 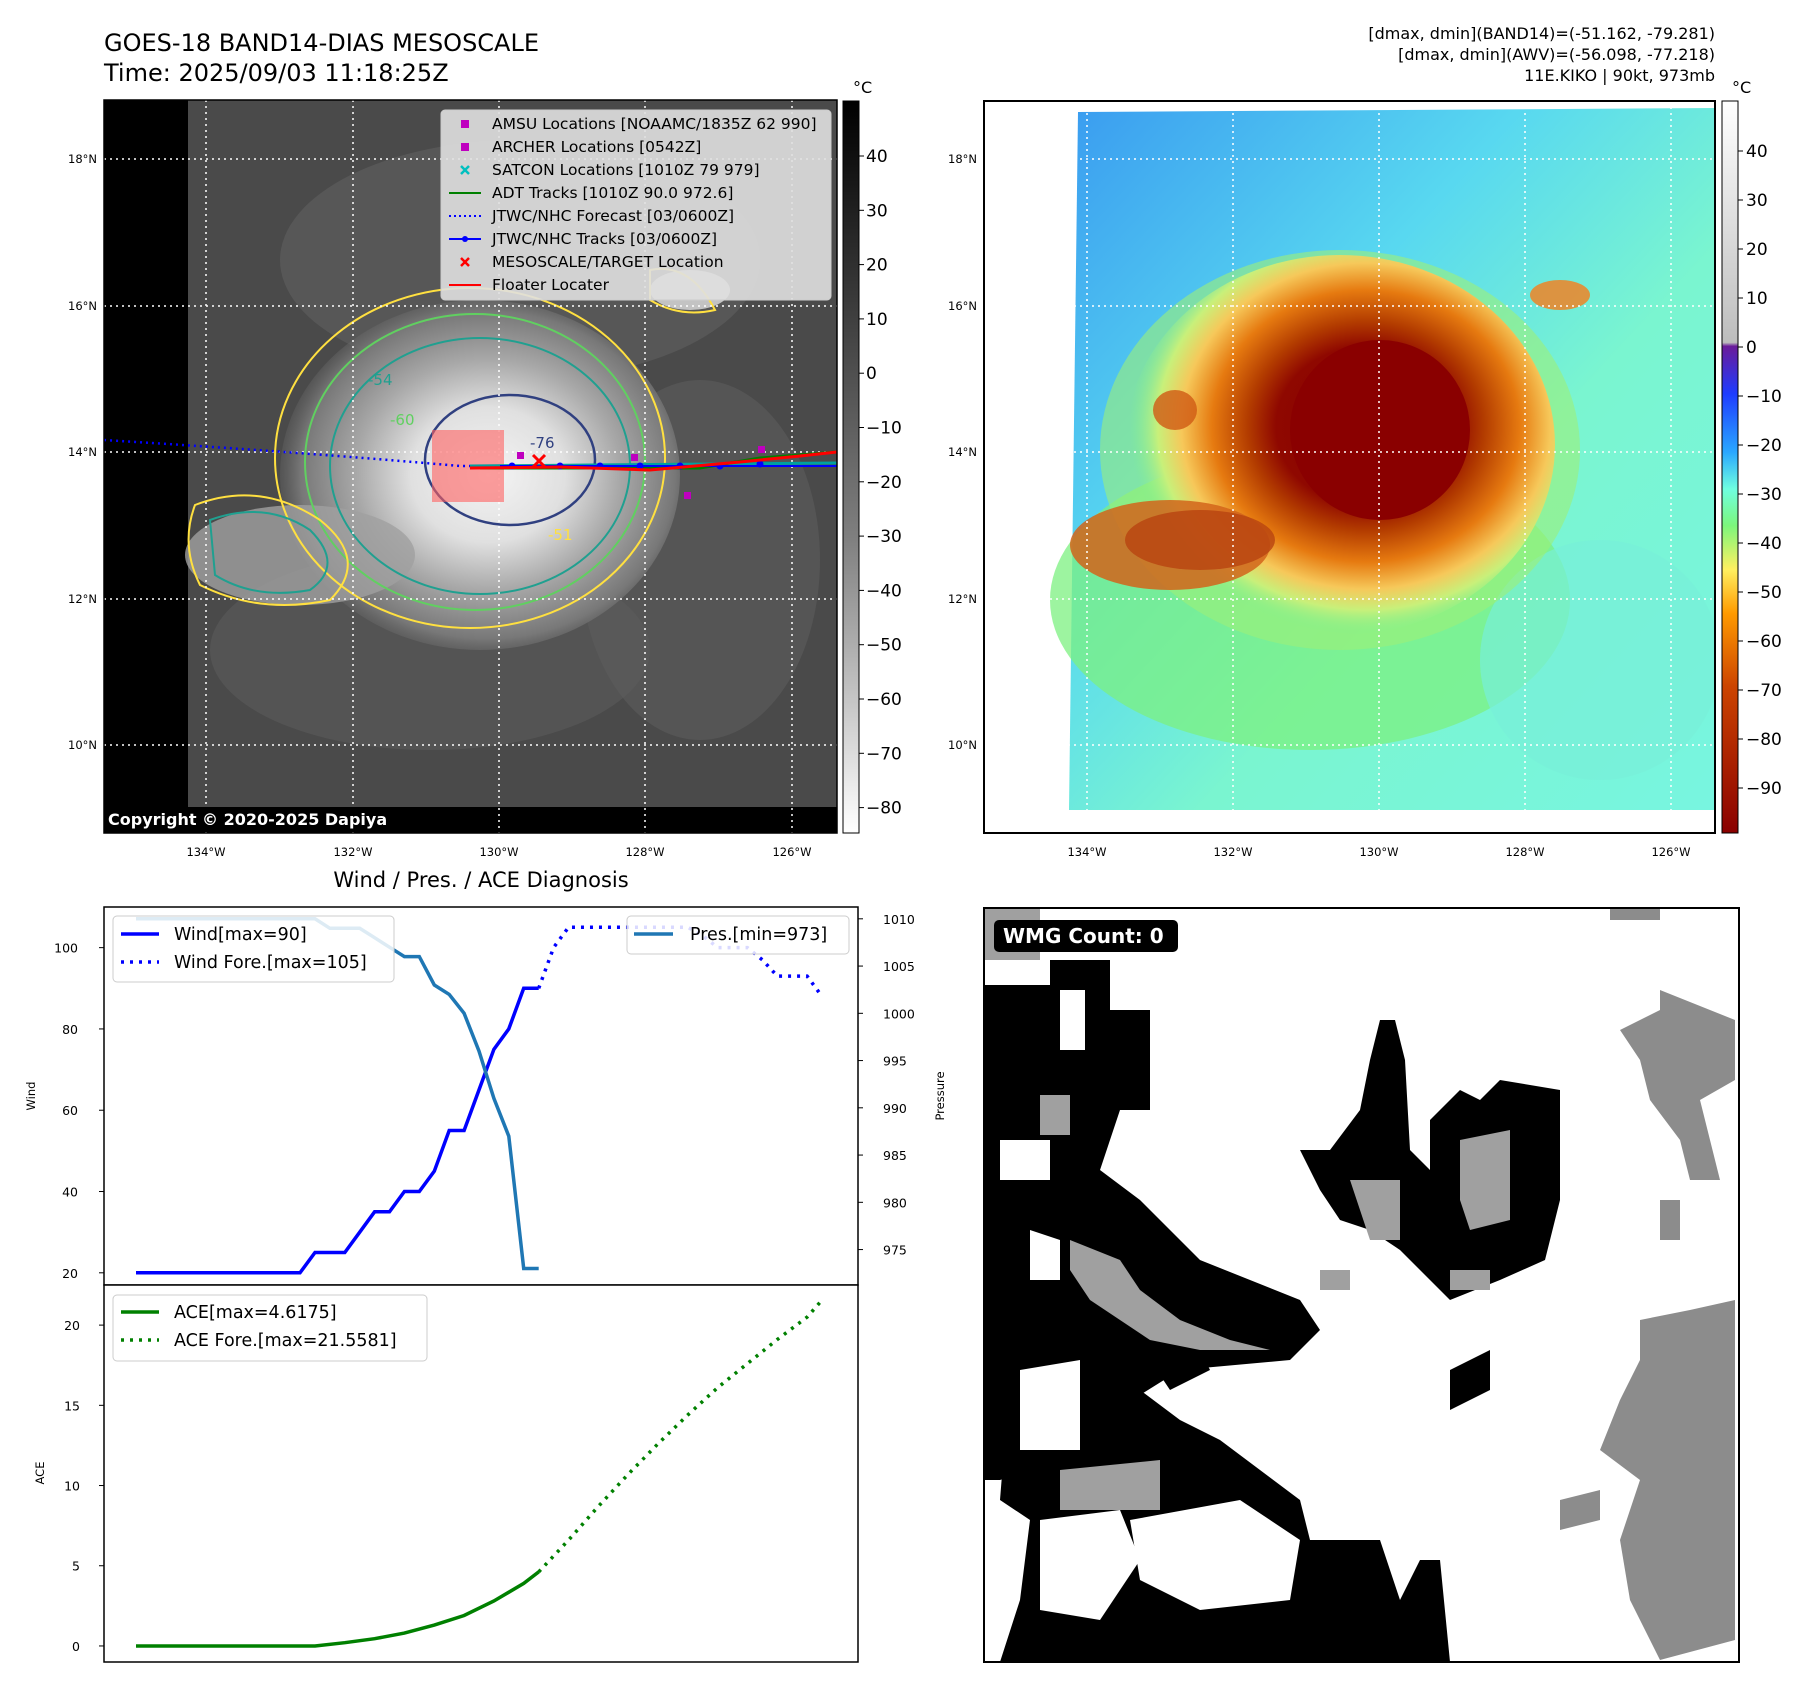 I want to click on lat-label-14: 14°N, so click(x=82, y=452).